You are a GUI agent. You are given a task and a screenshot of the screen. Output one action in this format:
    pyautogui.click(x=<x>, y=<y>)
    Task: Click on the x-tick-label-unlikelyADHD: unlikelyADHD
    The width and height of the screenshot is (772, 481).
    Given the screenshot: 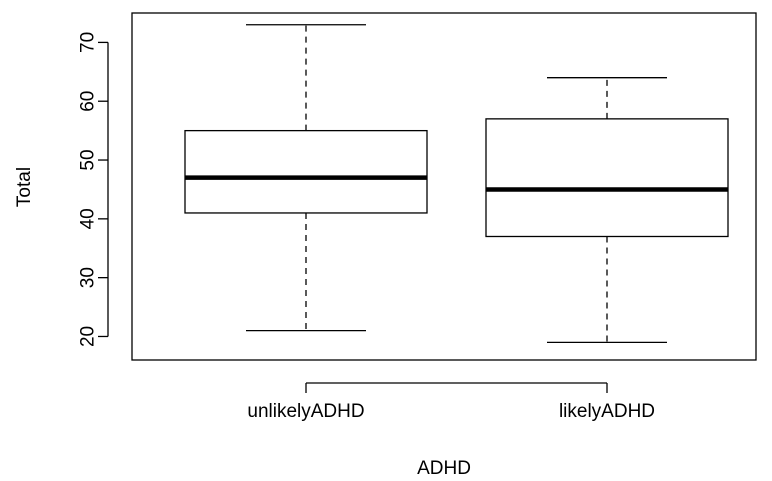 What is the action you would take?
    pyautogui.click(x=305, y=411)
    